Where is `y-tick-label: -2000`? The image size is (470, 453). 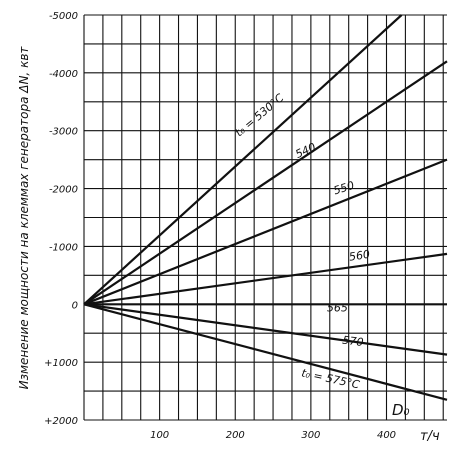
y-tick-label: -2000 is located at coordinates (63, 190).